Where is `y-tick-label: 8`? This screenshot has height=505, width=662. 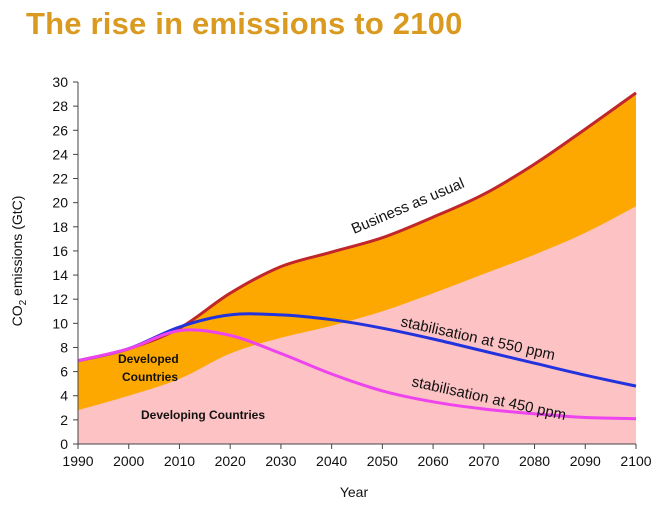
y-tick-label: 8 is located at coordinates (64, 347).